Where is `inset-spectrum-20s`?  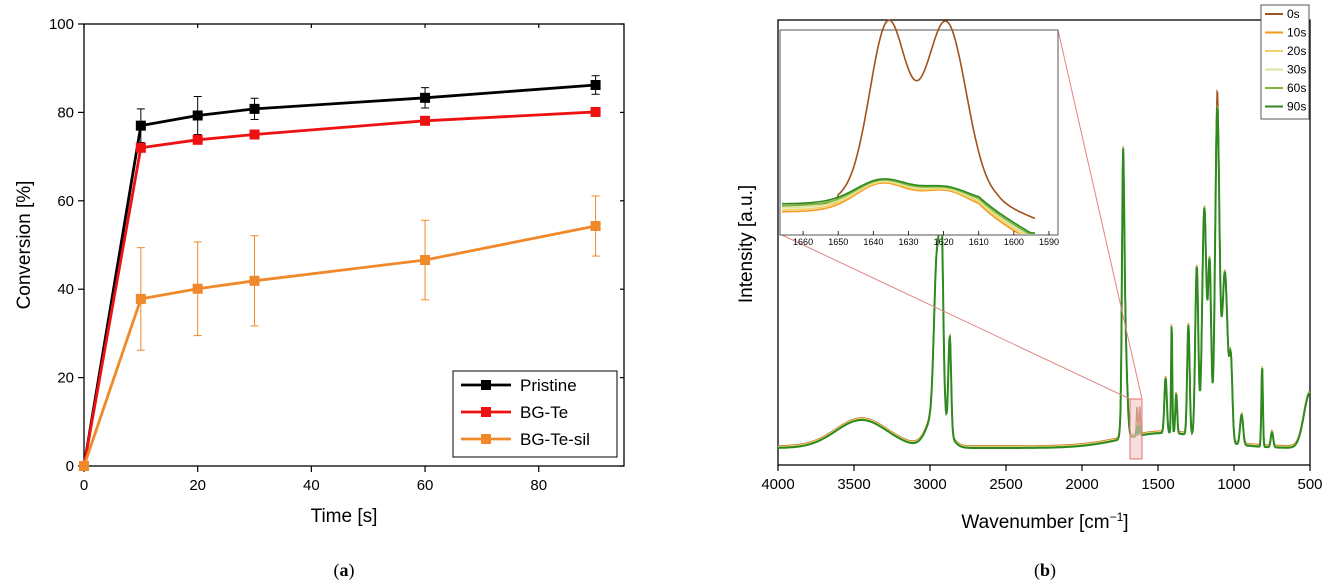
inset-spectrum-20s is located at coordinates (908, 207).